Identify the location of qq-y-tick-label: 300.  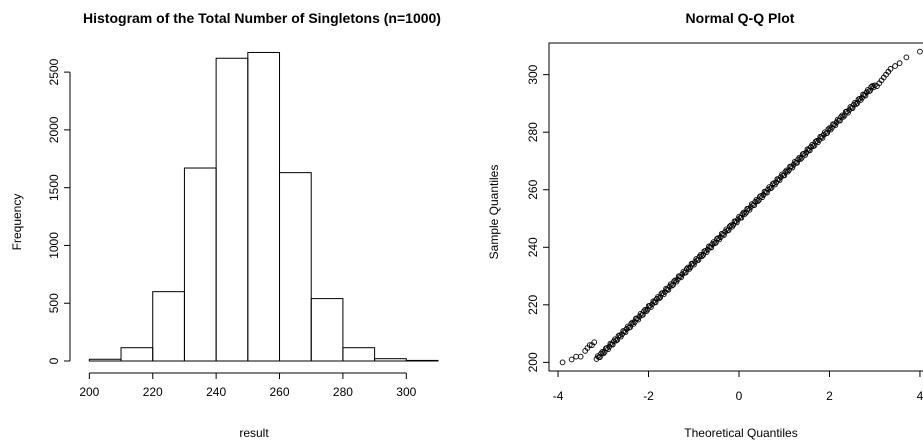
(533, 74).